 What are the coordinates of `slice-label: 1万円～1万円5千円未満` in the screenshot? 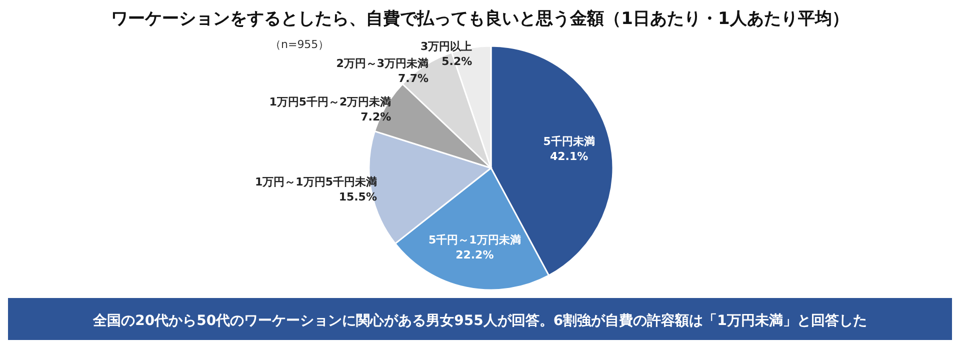 It's located at (316, 181).